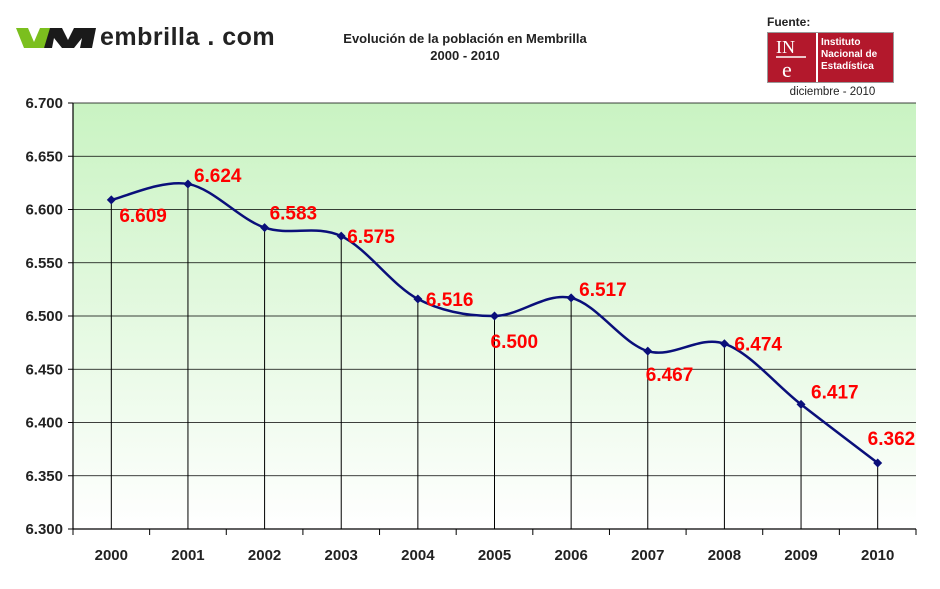 The image size is (940, 589). I want to click on data-label: 6.474, so click(758, 345).